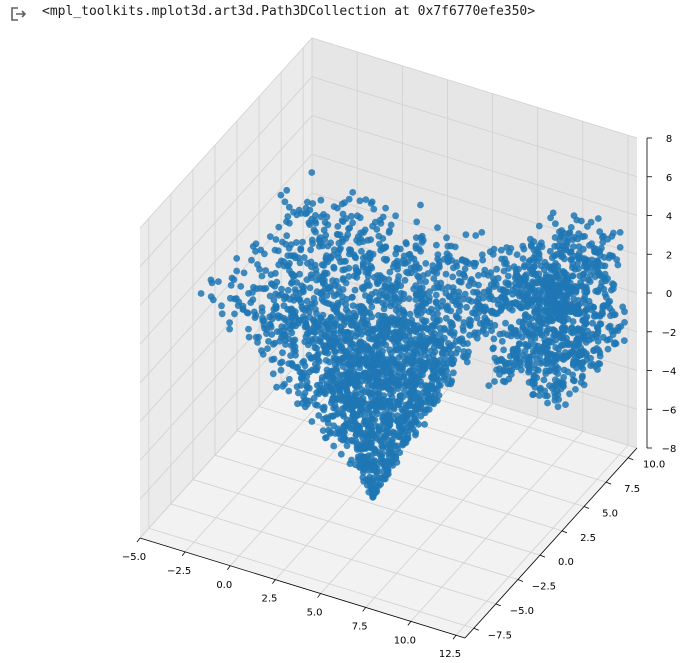  Describe the element at coordinates (586, 507) in the screenshot. I see `y-tick-mark` at that location.